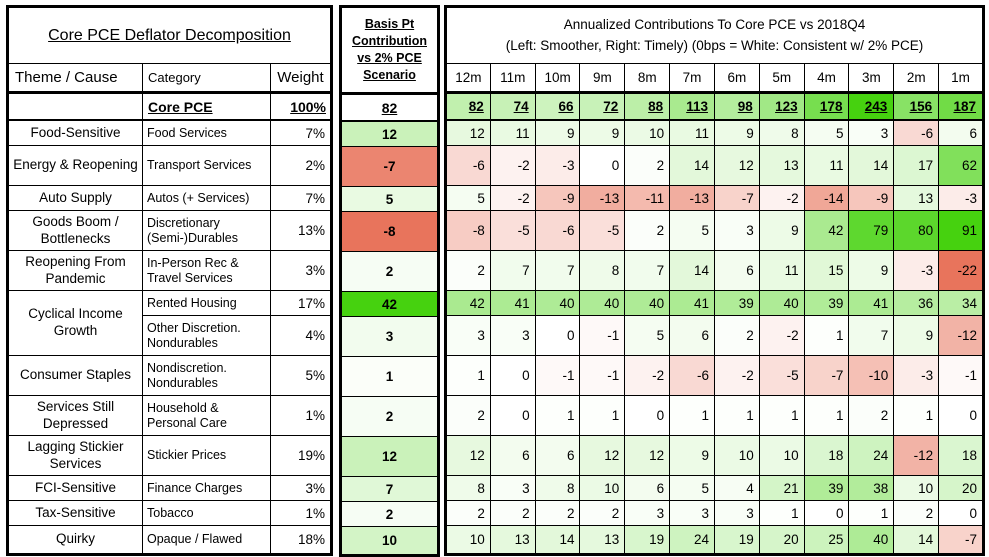  What do you see at coordinates (826, 198) in the screenshot?
I see `value-cell-4m: -14` at bounding box center [826, 198].